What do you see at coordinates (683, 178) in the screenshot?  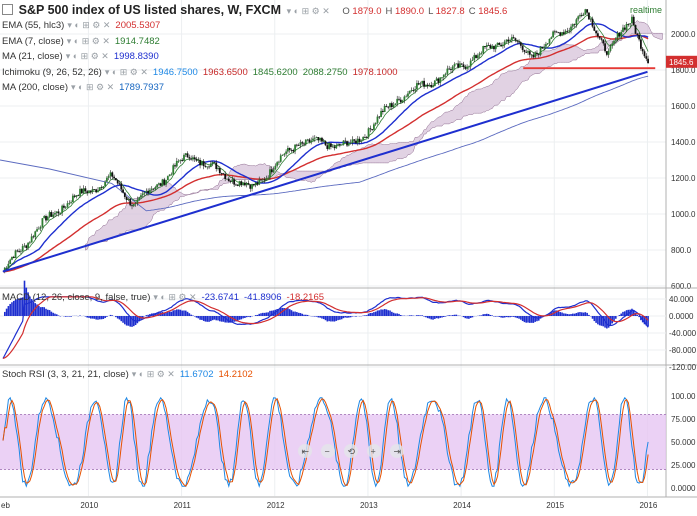 I see `price-tick-label: 1200.0` at bounding box center [683, 178].